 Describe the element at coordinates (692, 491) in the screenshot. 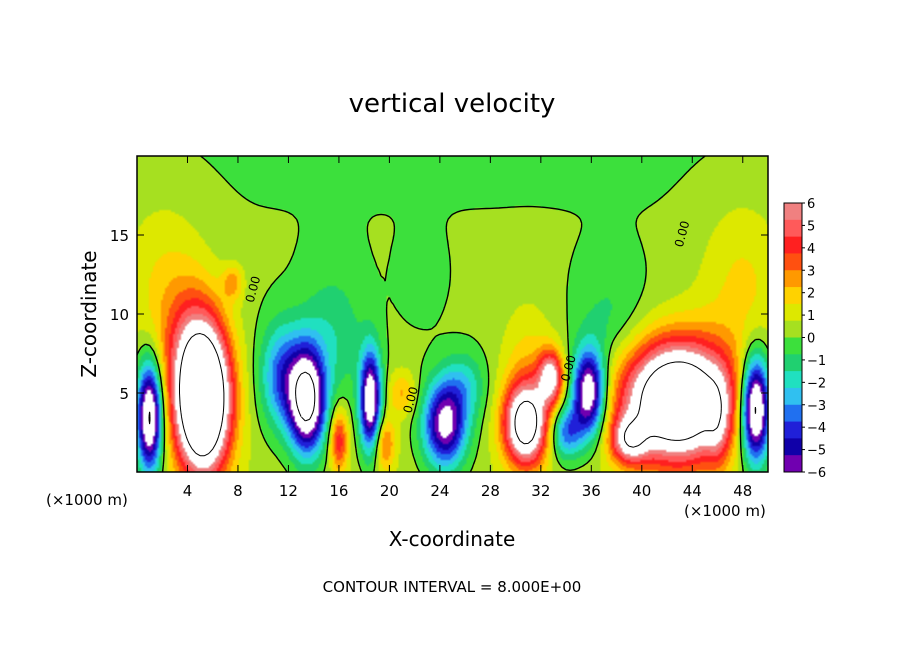

I see `x-tick-label: 44` at that location.